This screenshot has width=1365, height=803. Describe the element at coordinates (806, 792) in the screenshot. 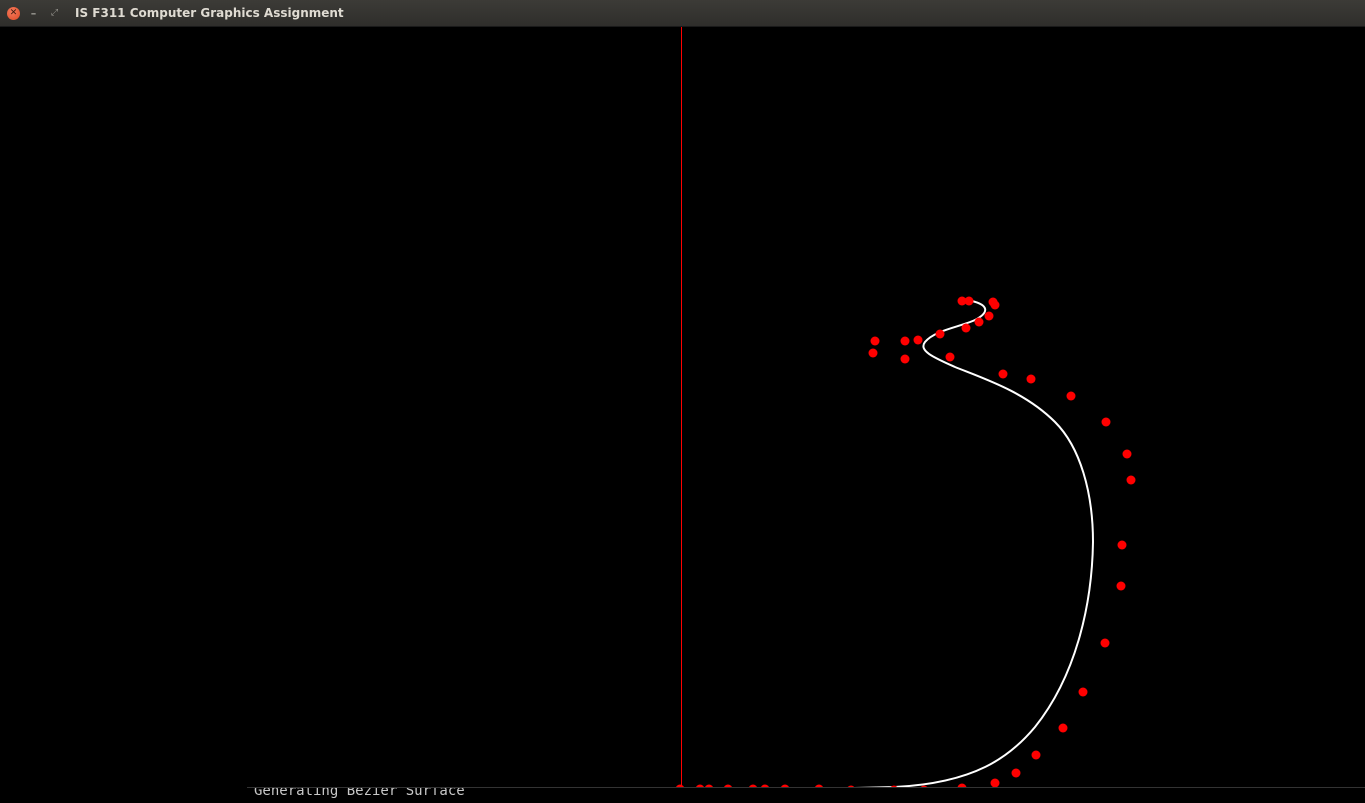

I see `console-output: Generating Bezier Surface` at that location.